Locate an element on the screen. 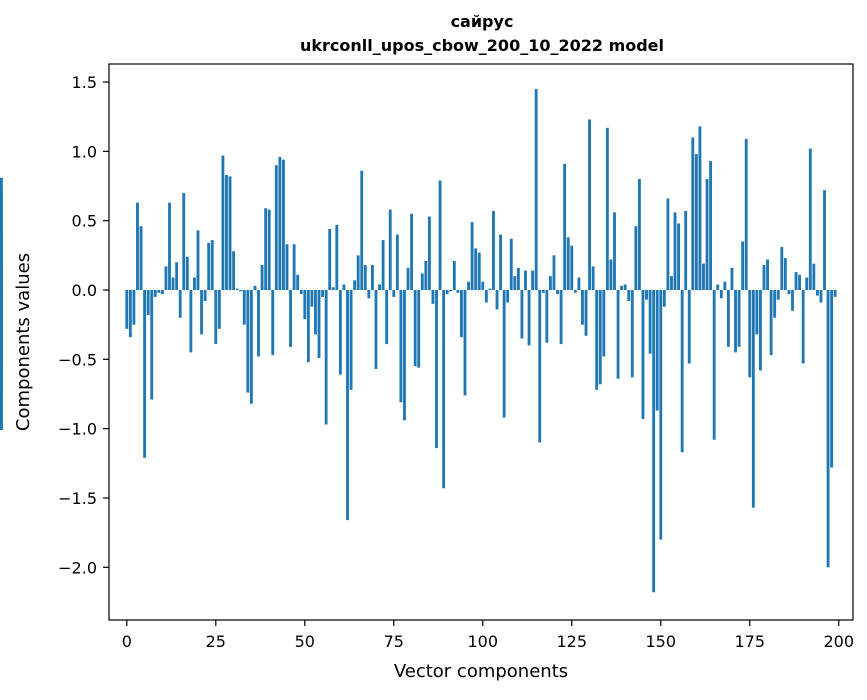  y-tick-label: 1.5 is located at coordinates (84, 82).